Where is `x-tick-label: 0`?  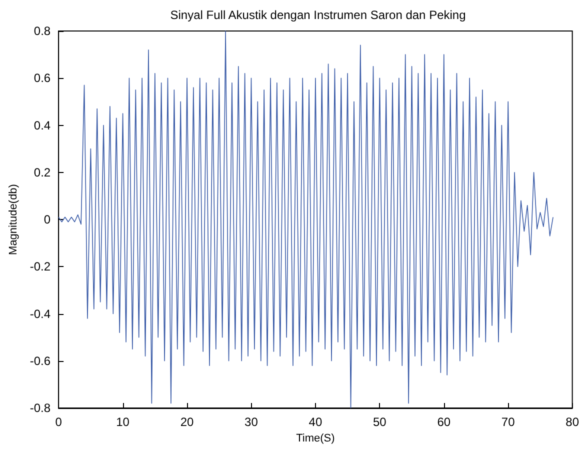
x-tick-label: 0 is located at coordinates (58, 422).